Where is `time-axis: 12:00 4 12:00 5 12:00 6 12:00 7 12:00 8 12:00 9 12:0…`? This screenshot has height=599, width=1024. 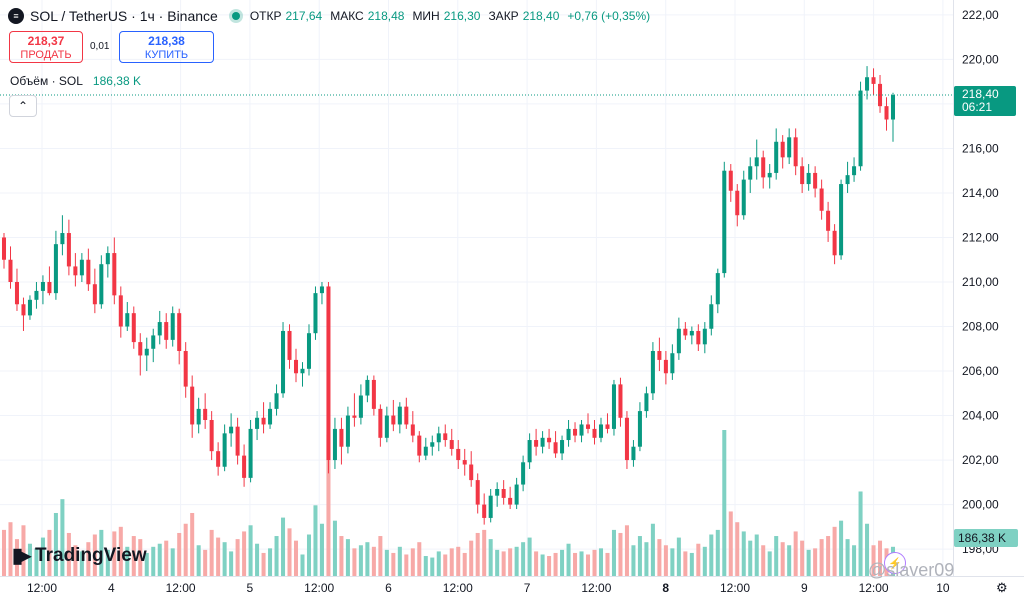 time-axis: 12:00 4 12:00 5 12:00 6 12:00 7 12:00 8 12:00 9 12:0… is located at coordinates (512, 586).